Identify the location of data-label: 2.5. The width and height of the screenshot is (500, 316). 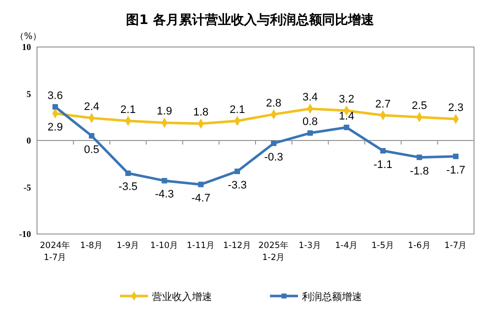
(420, 106).